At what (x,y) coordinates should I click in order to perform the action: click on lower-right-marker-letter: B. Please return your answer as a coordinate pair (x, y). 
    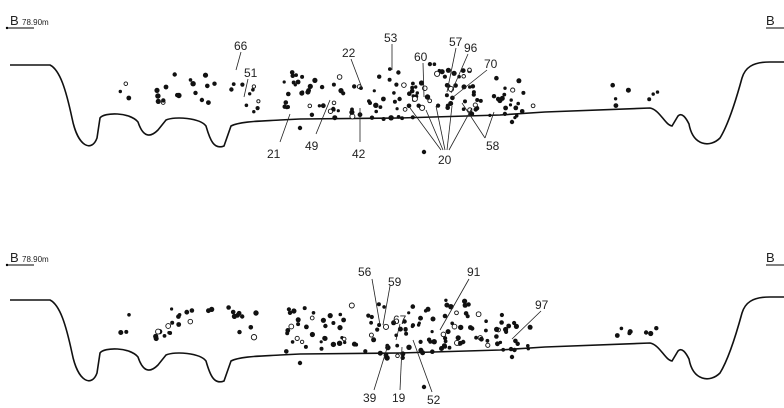
    Looking at the image, I should click on (770, 257).